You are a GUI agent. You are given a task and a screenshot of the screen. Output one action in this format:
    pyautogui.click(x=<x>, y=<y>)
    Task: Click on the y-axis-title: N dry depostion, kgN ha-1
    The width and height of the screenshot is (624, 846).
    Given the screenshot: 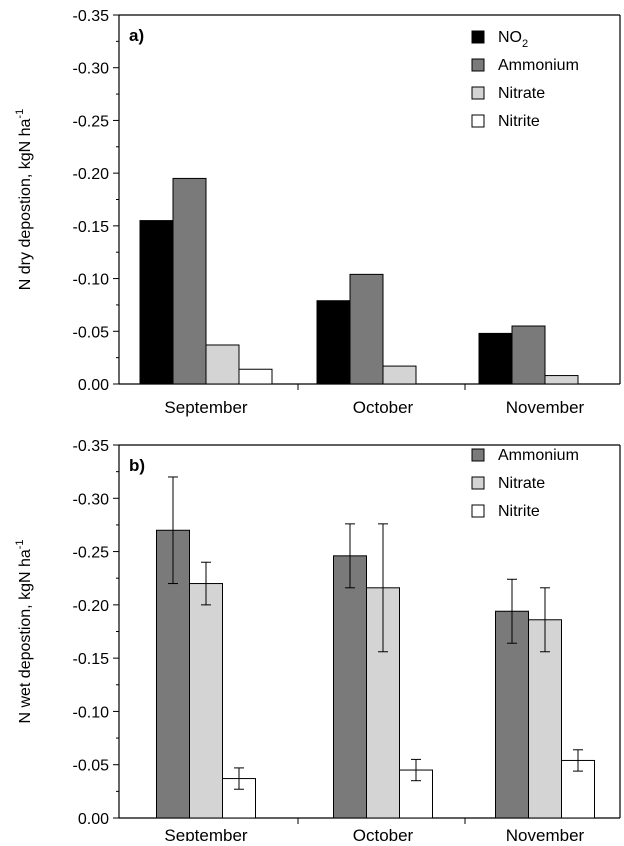 What is the action you would take?
    pyautogui.click(x=24, y=199)
    